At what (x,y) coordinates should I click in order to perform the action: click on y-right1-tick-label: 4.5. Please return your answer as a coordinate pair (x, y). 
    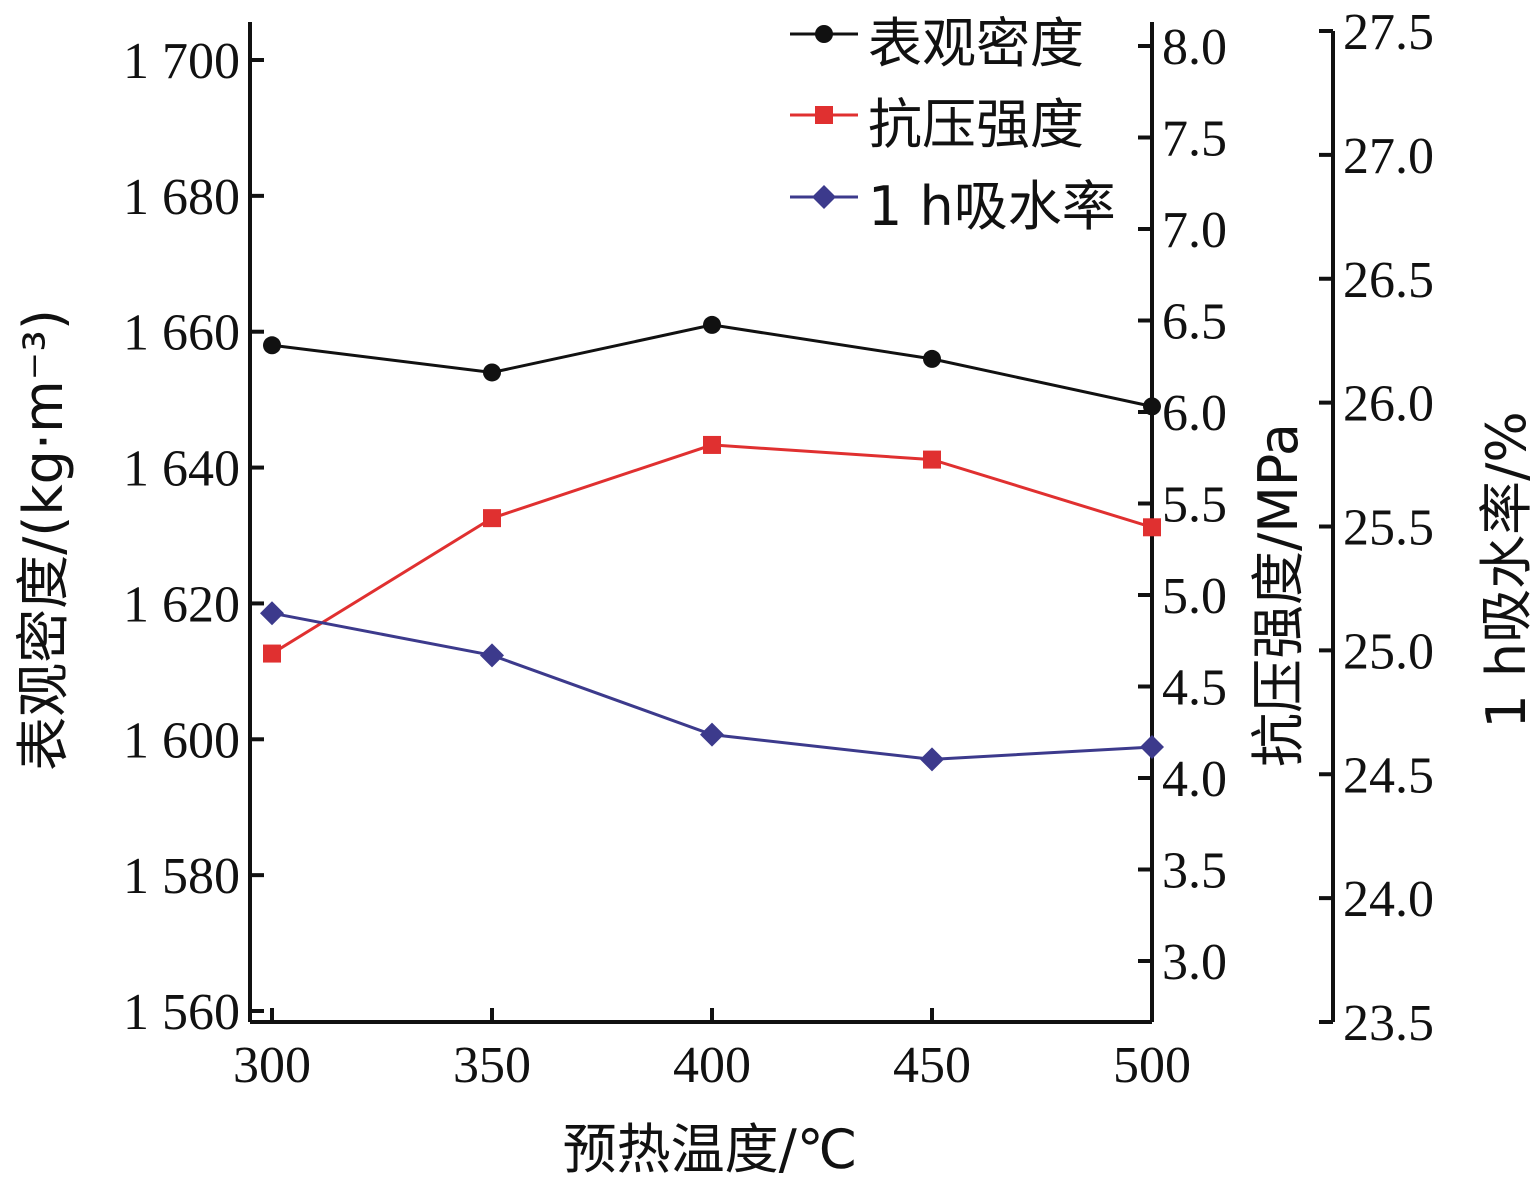
    Looking at the image, I should click on (1194, 688).